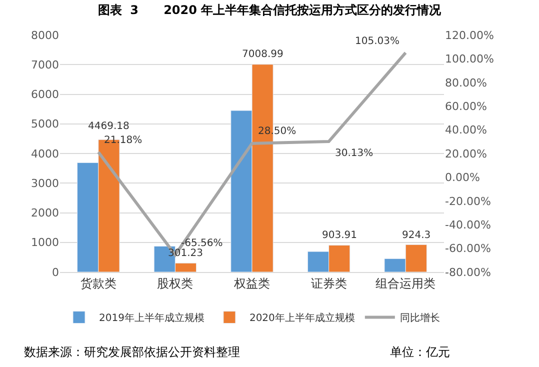 Image resolution: width=539 pixels, height=367 pixels. Describe the element at coordinates (98, 283) in the screenshot. I see `x-tick-label: 货款类` at that location.